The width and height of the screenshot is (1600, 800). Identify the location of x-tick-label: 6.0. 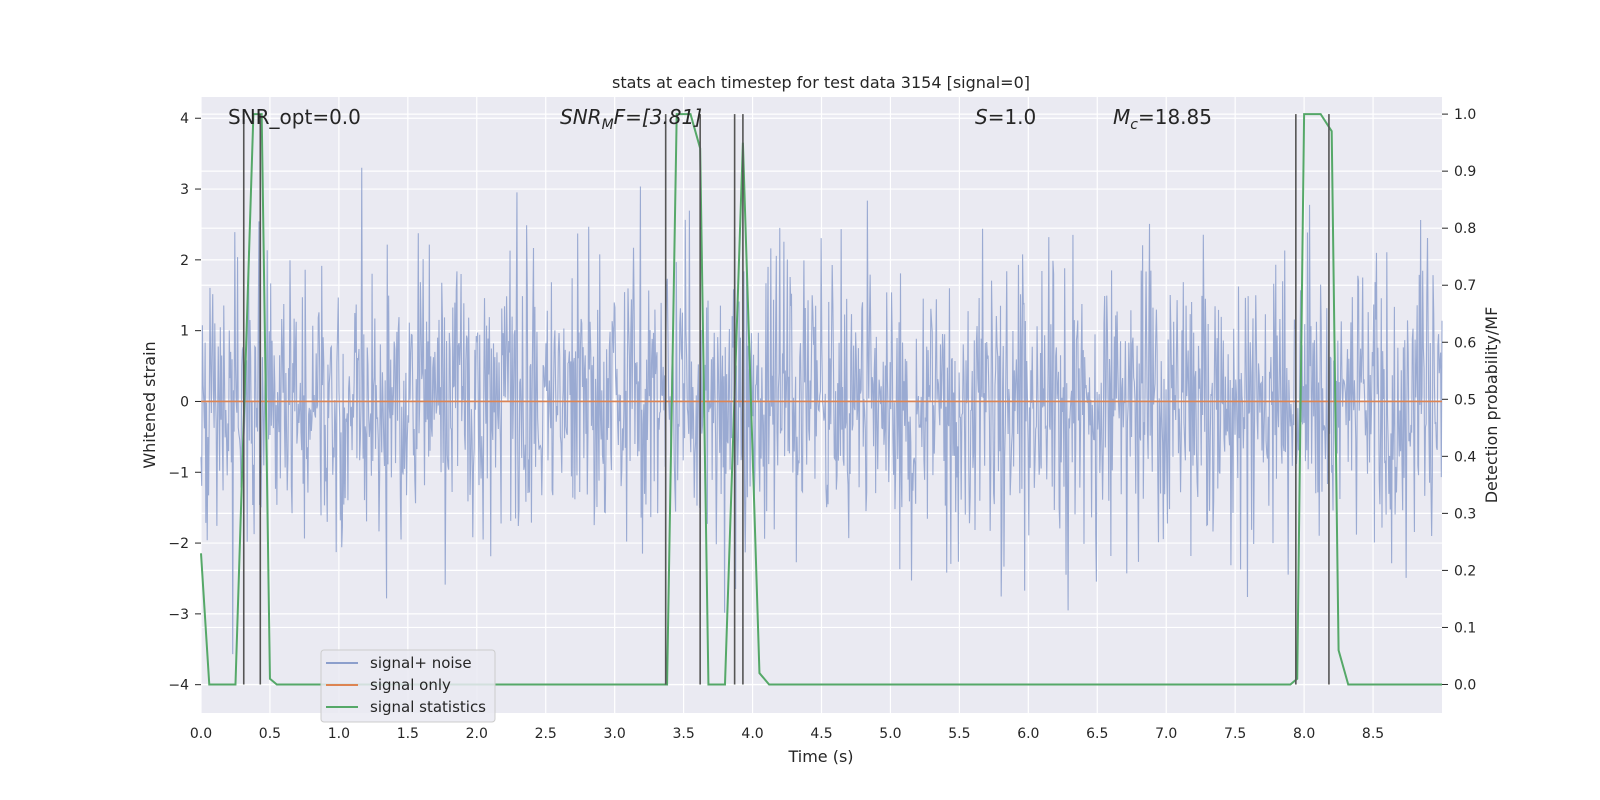
(1028, 734).